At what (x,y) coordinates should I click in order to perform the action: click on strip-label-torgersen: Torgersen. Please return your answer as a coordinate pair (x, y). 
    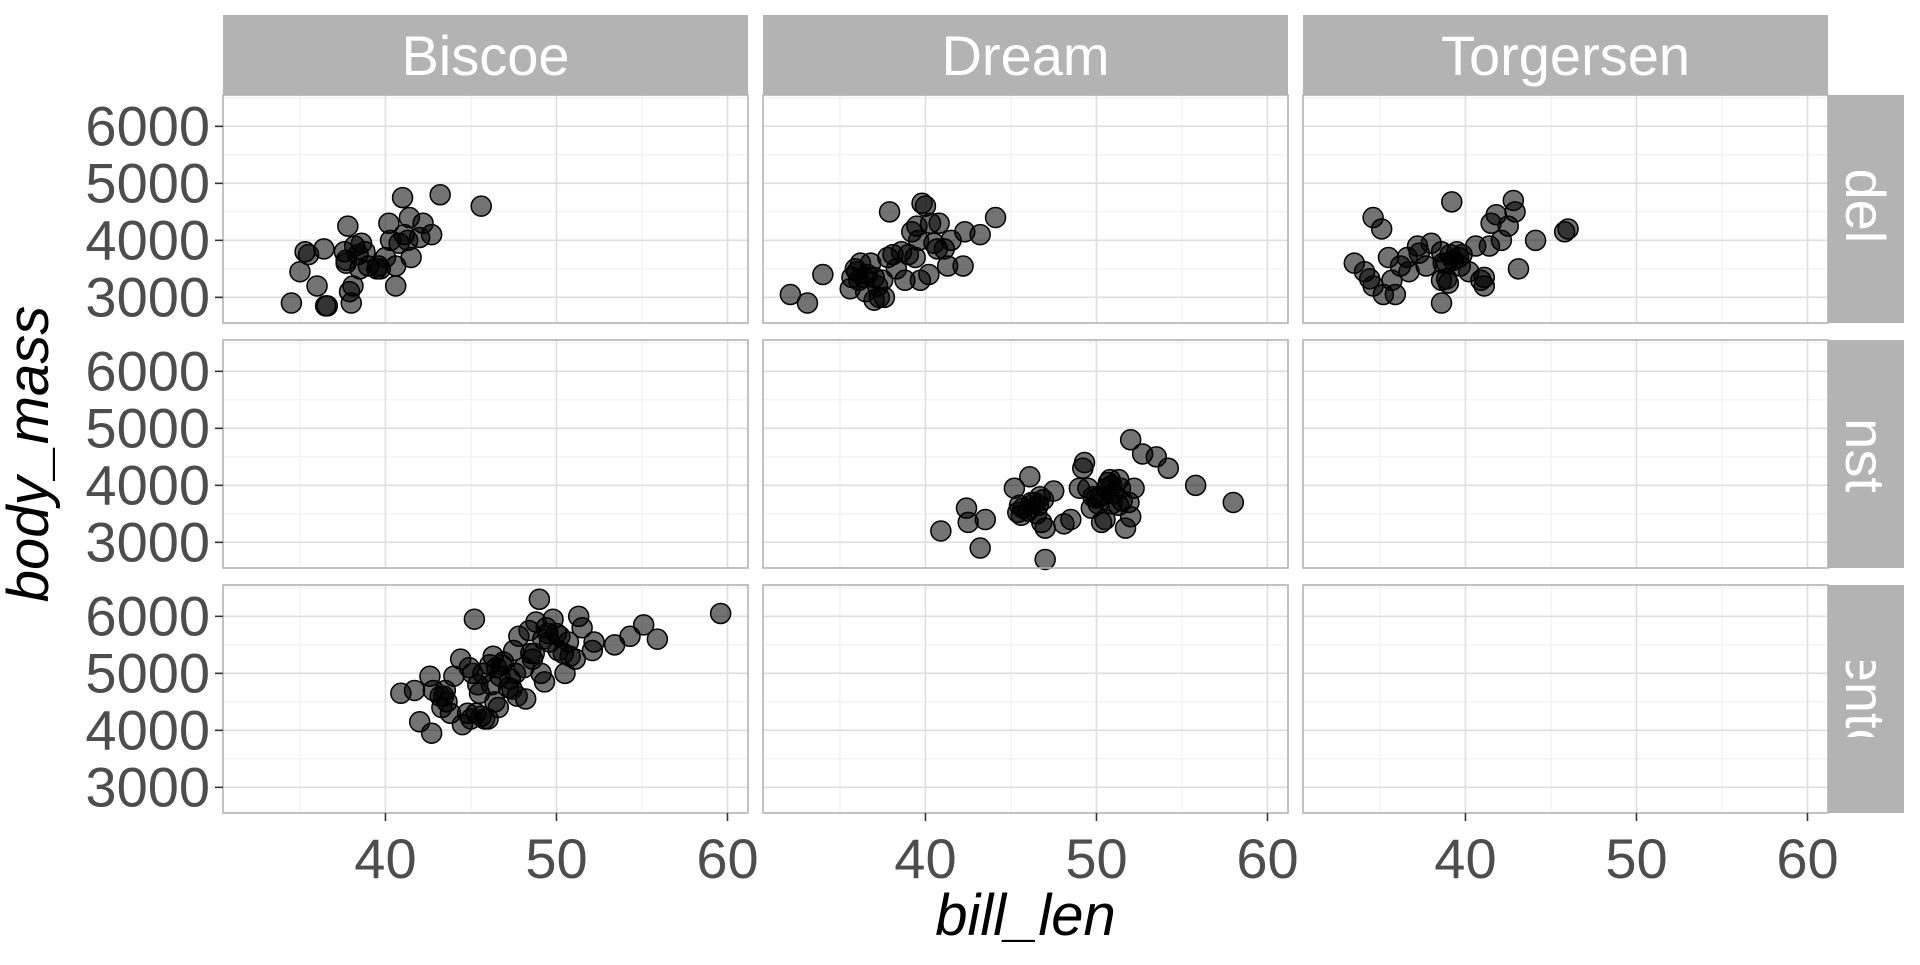
    Looking at the image, I should click on (1565, 55).